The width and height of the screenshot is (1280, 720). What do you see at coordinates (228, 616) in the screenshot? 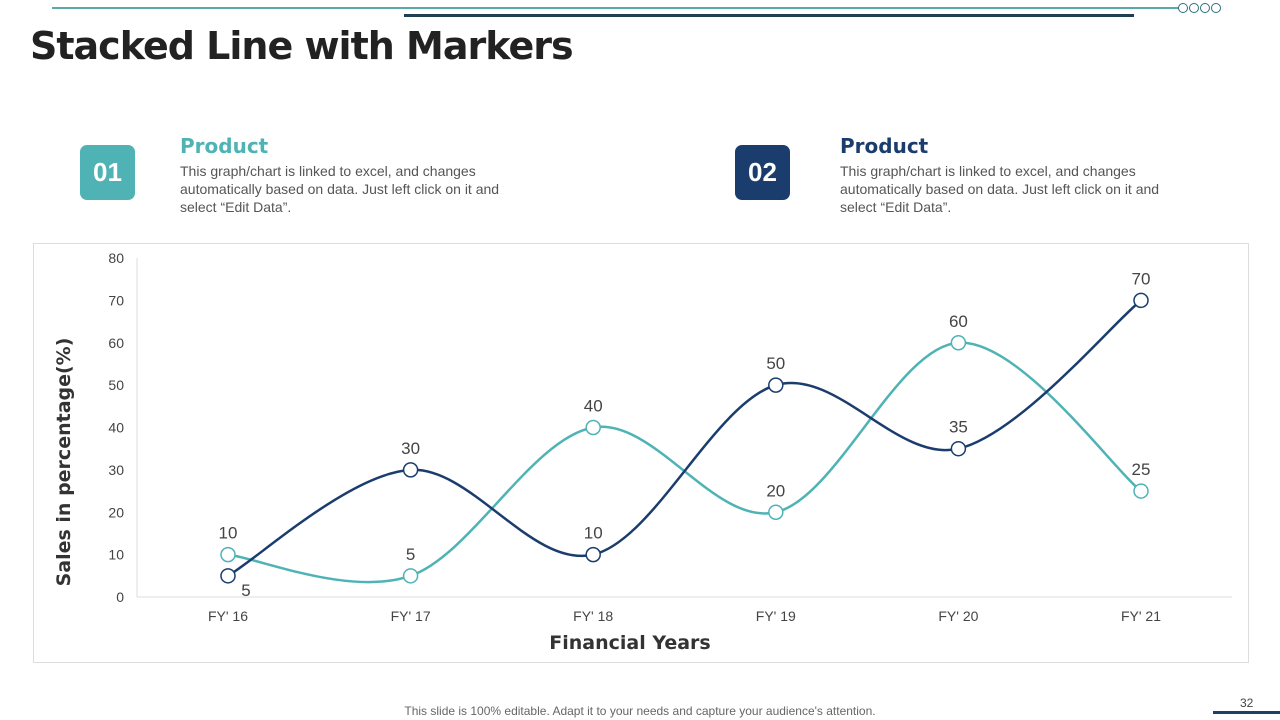
I see `x-tick-label: FY' 16` at bounding box center [228, 616].